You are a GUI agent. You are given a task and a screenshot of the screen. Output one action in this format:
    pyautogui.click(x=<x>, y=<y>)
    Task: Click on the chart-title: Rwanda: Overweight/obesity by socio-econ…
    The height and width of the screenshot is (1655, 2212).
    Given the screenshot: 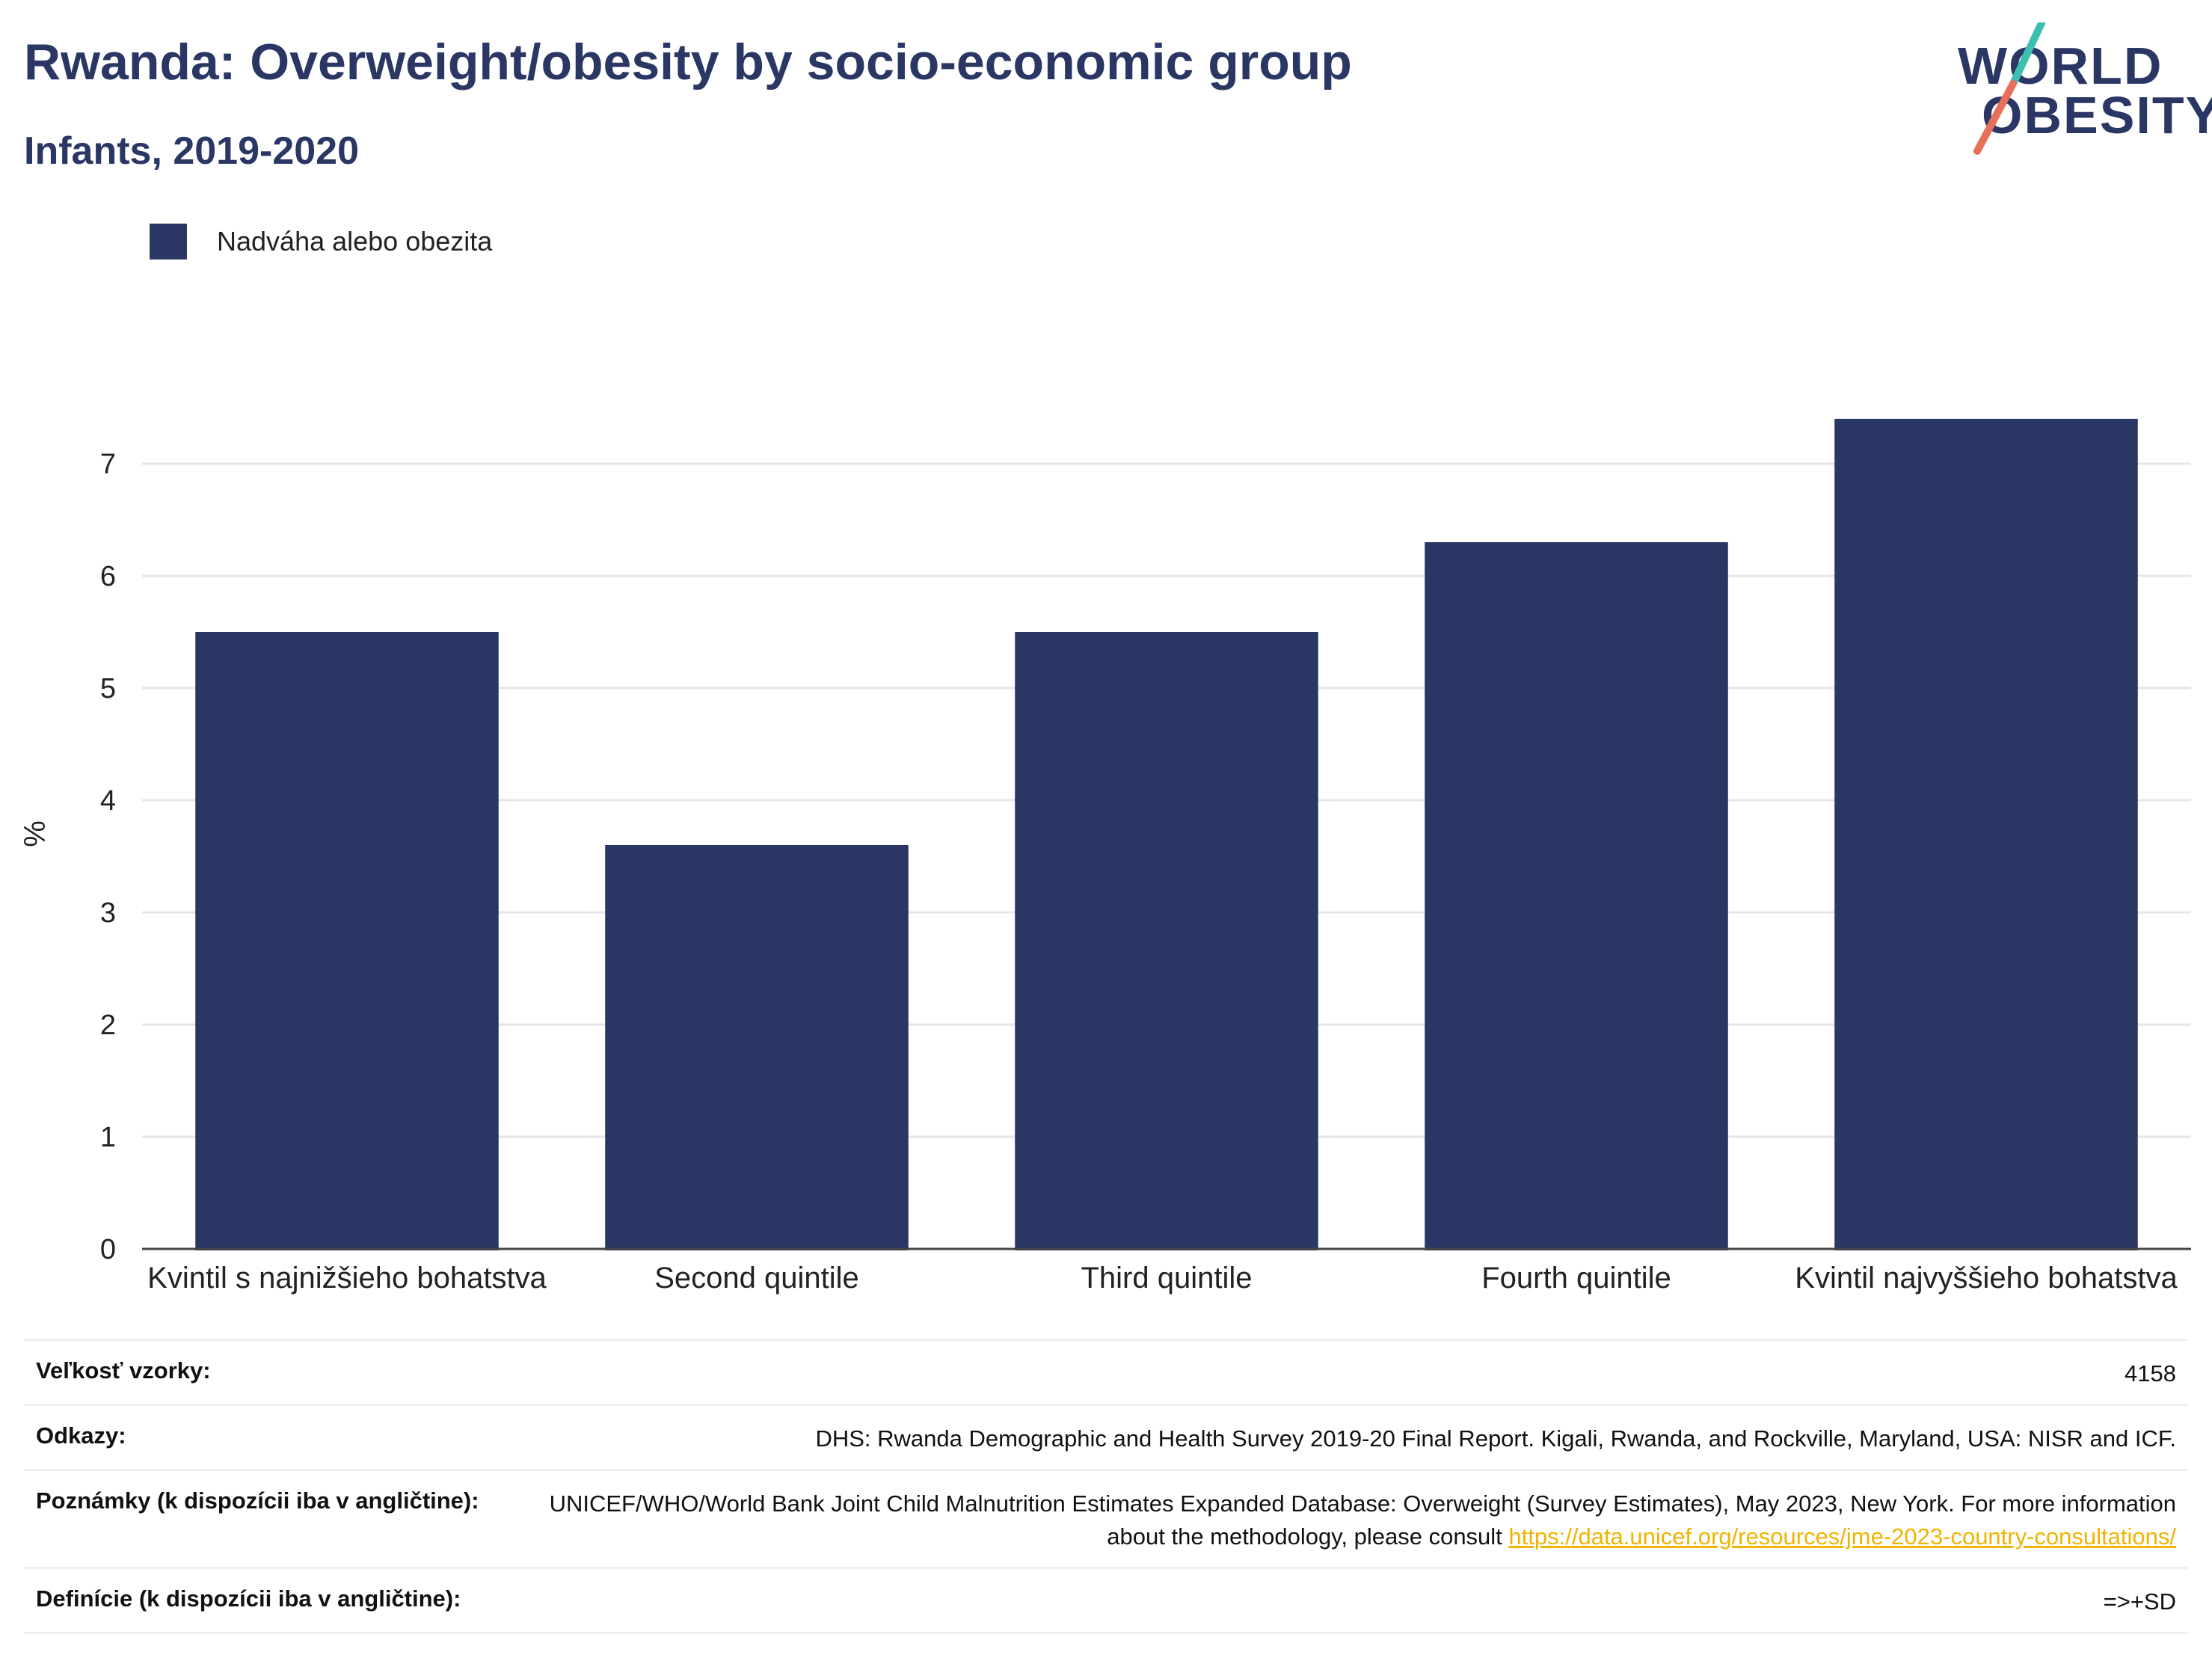 What is the action you would take?
    pyautogui.click(x=688, y=62)
    